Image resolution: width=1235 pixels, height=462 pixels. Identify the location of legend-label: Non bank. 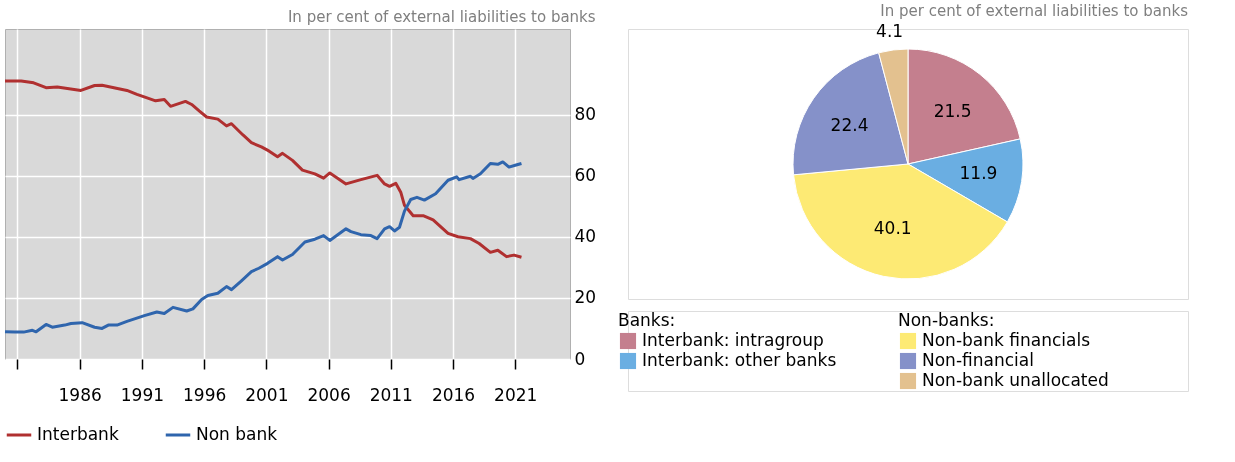
(237, 434).